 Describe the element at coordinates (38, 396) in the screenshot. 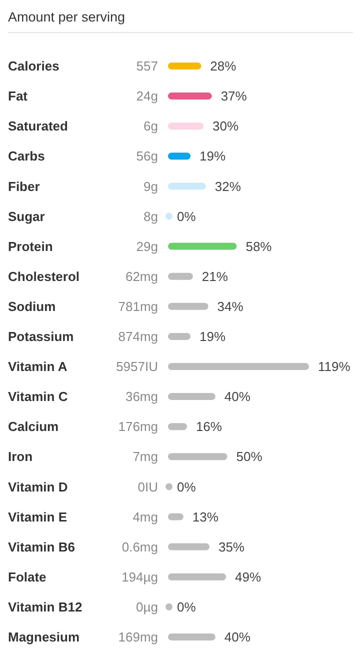

I see `y-tick-label: Vitamin C` at that location.